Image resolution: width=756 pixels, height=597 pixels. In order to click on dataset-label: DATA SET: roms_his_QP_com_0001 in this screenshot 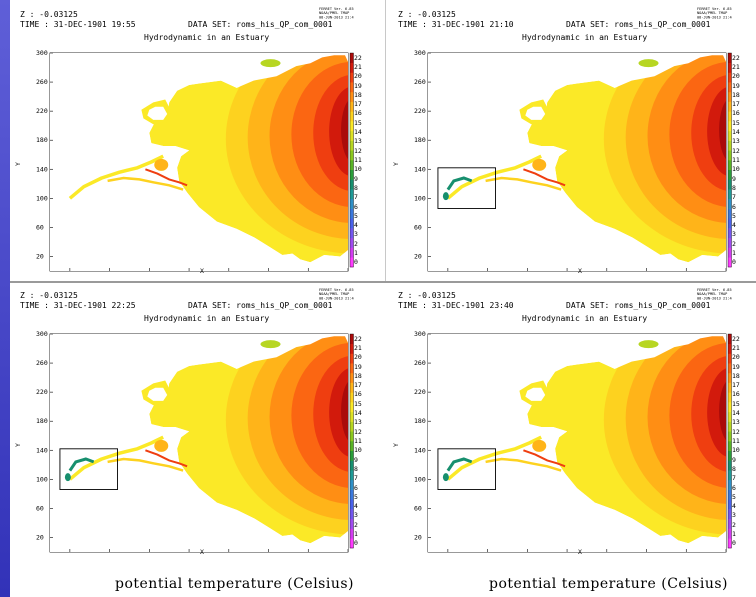, I will do `click(638, 24)`.